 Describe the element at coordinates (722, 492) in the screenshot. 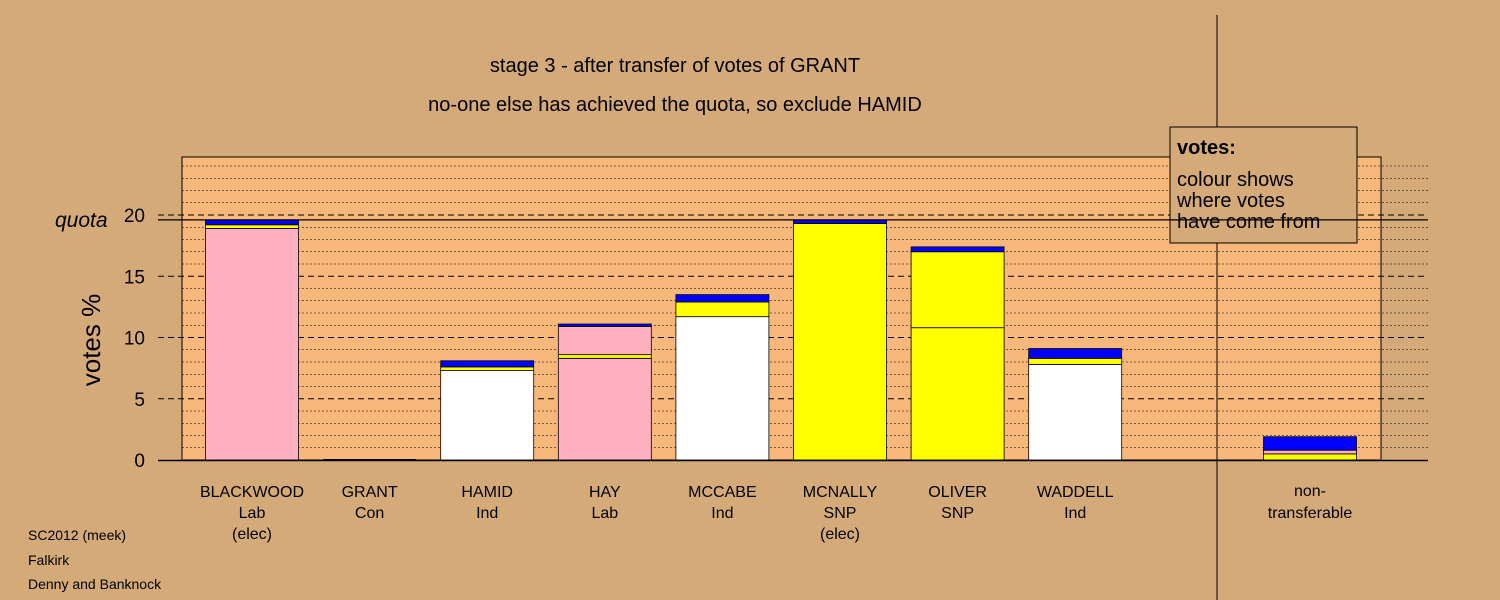

I see `candidate-label: MCCABE` at that location.